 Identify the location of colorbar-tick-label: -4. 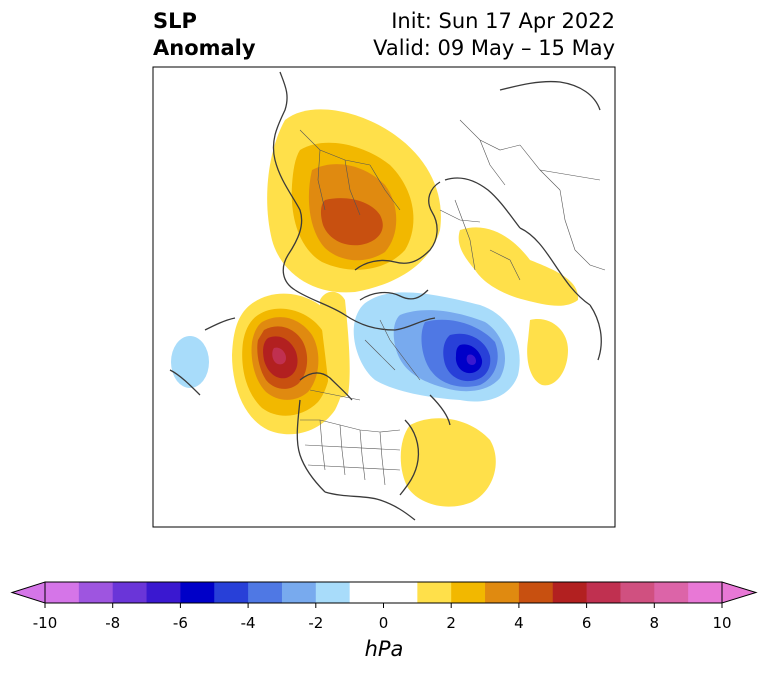
(248, 623).